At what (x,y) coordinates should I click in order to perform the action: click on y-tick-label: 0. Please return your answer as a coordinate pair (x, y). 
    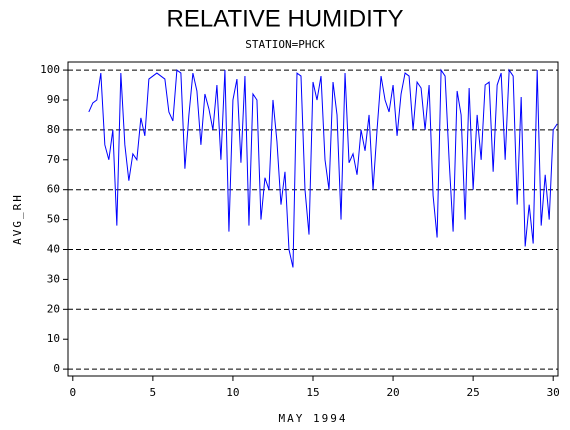
    Looking at the image, I should click on (56, 368).